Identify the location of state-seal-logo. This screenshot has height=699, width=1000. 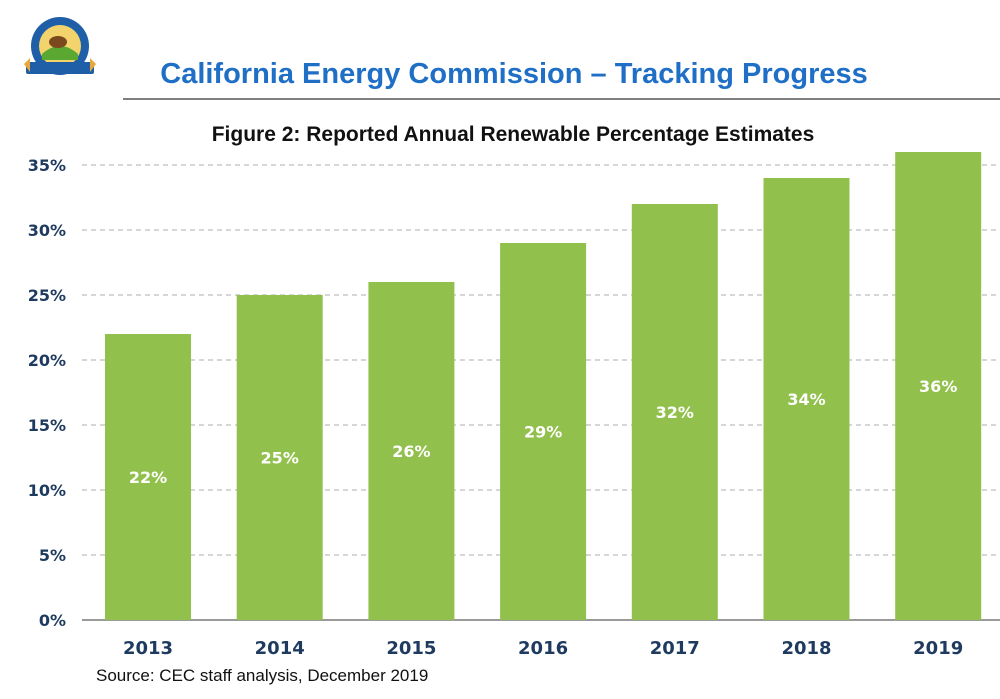
(60, 50).